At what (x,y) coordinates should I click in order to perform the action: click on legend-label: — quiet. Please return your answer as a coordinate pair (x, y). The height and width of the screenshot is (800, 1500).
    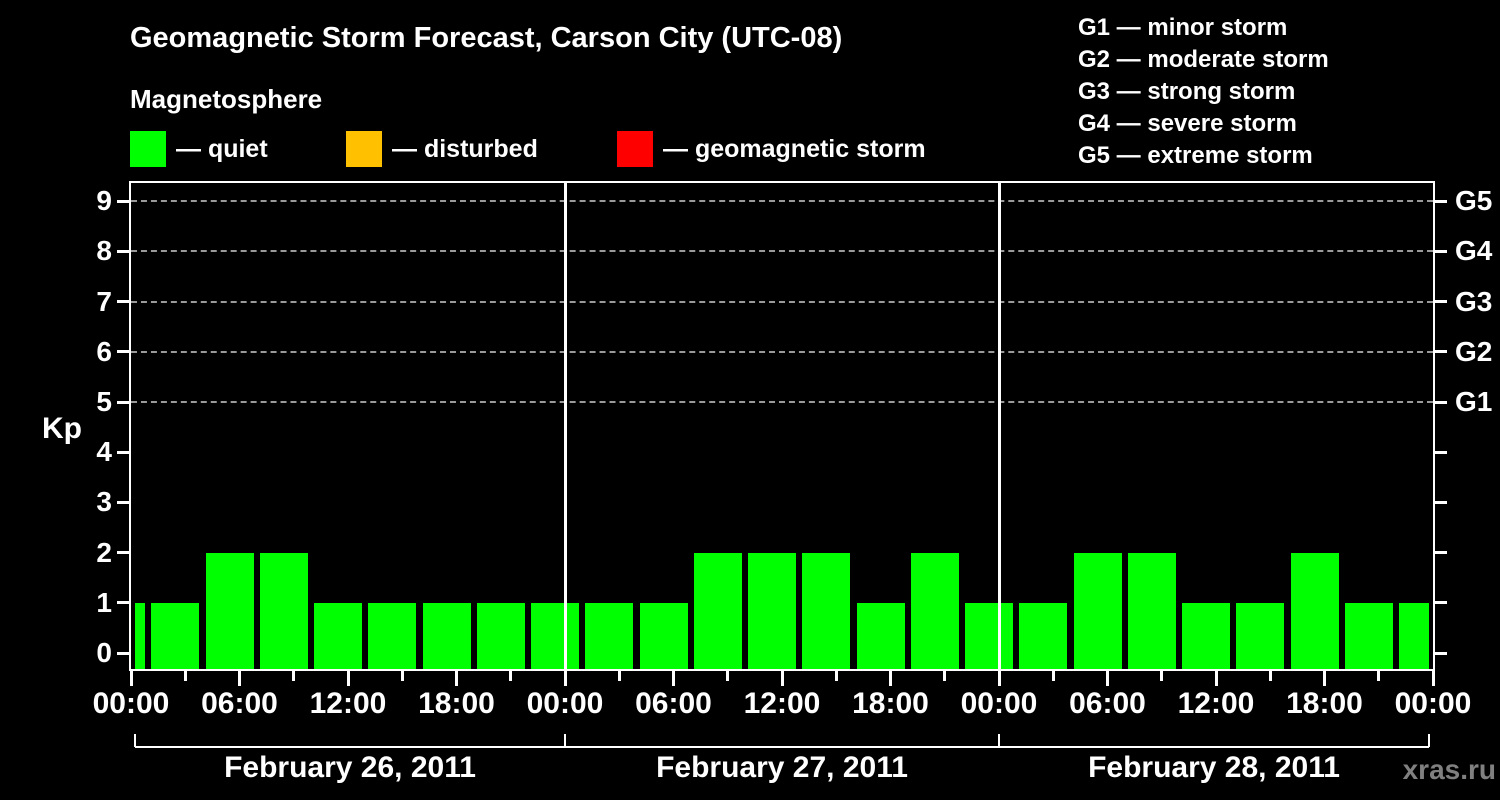
    Looking at the image, I should click on (222, 149).